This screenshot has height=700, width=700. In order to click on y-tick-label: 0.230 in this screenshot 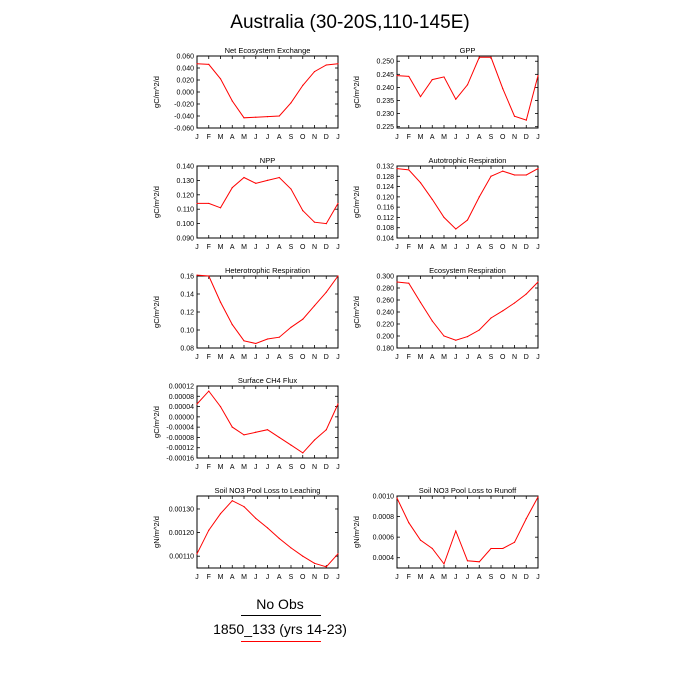, I will do `click(385, 114)`.